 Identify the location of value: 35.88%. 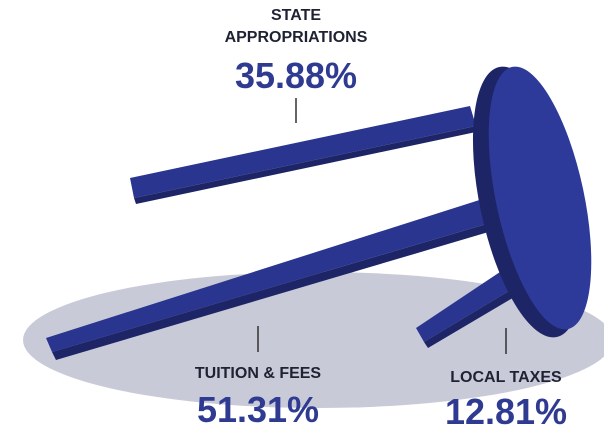
(296, 75).